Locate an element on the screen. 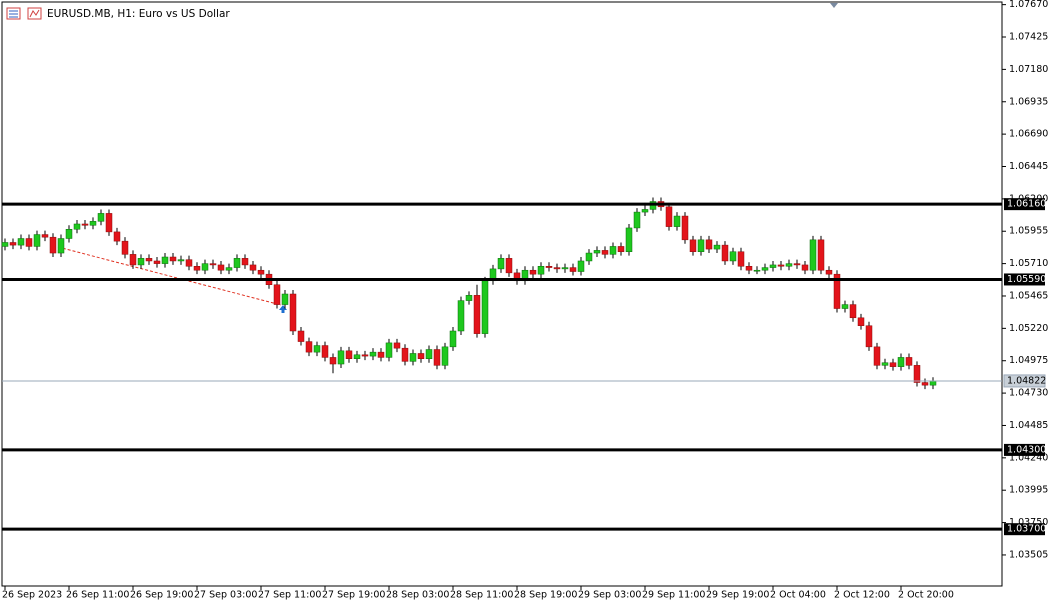  x-tick-label: 27 Sep 11:00 is located at coordinates (289, 595).